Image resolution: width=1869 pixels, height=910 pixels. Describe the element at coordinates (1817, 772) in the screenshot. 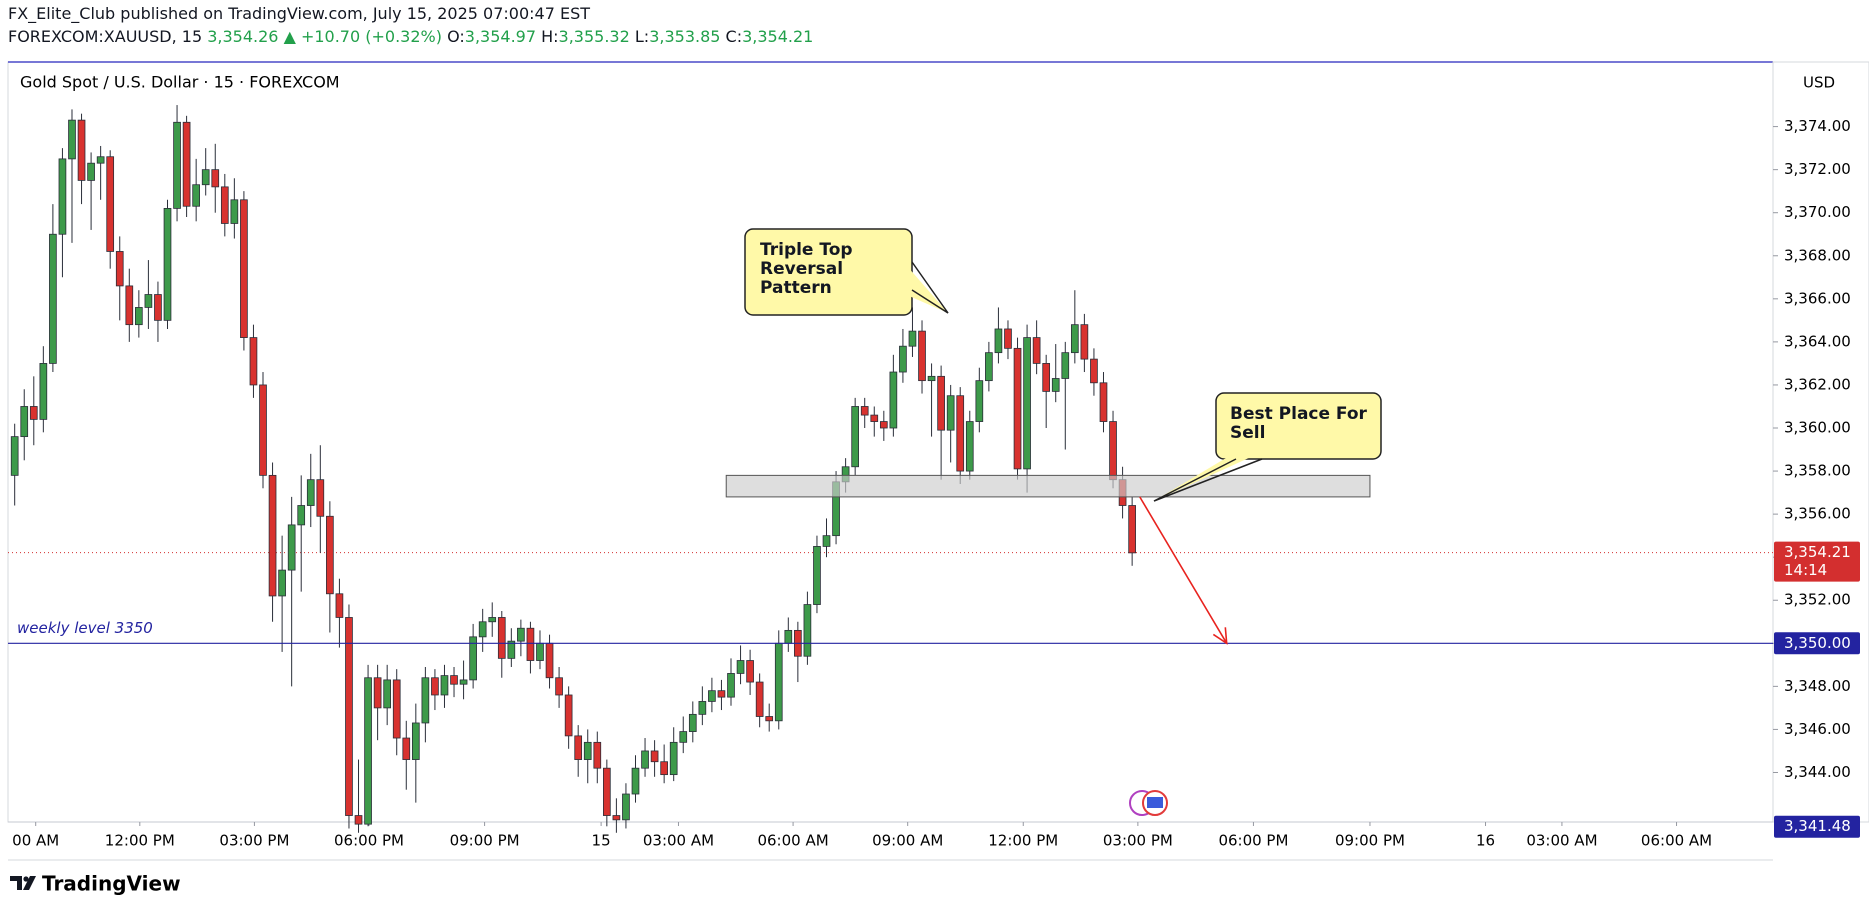

I see `y-tick-label: 3,344.00` at that location.